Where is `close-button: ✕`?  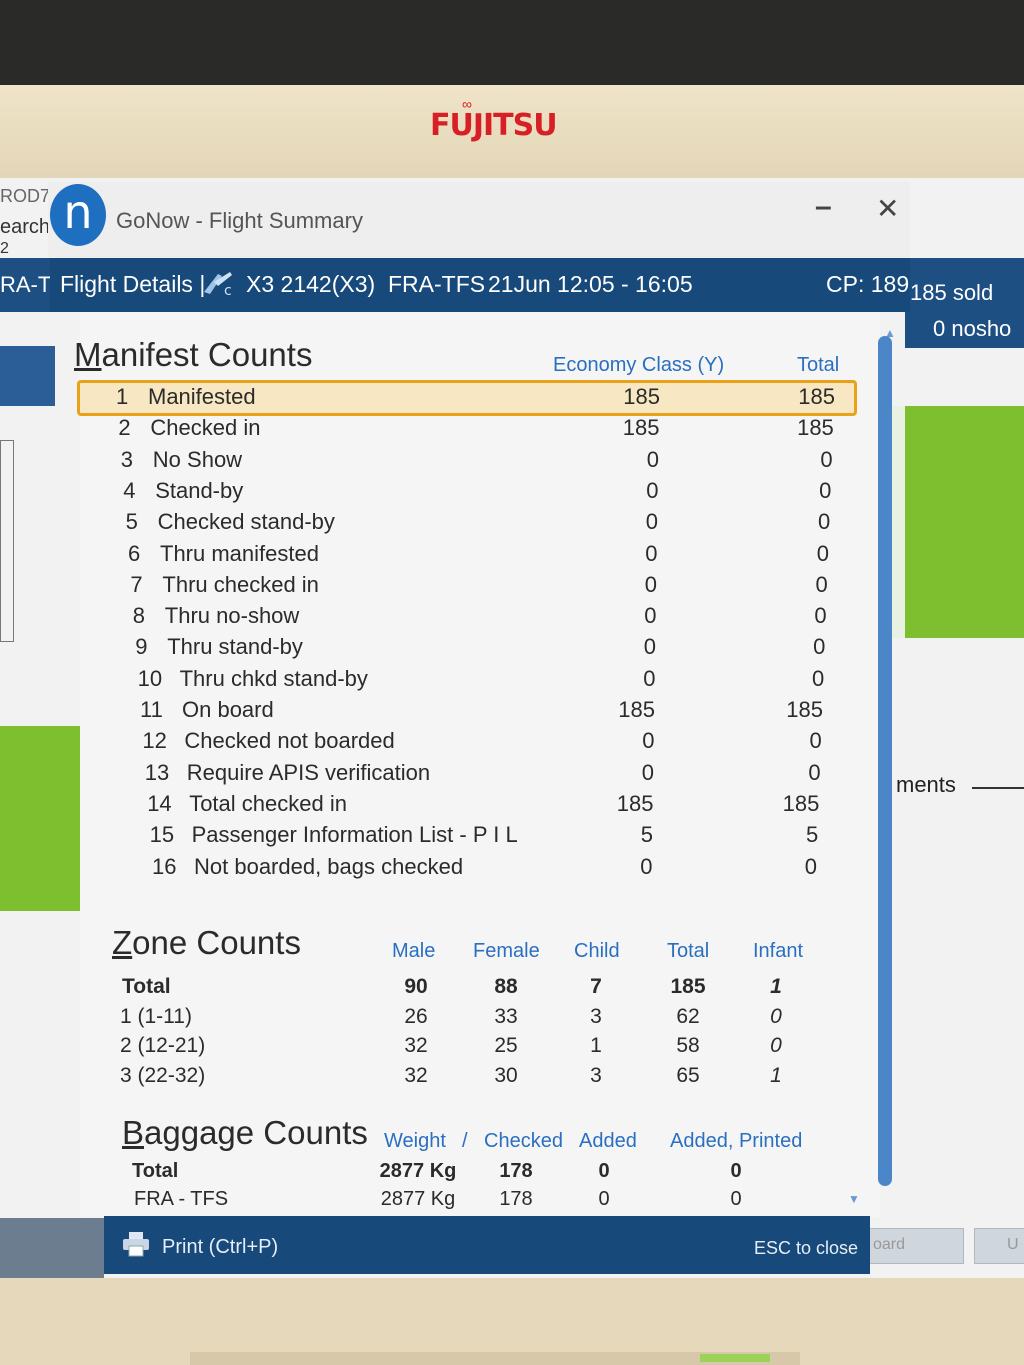
close-button: ✕ is located at coordinates (888, 208).